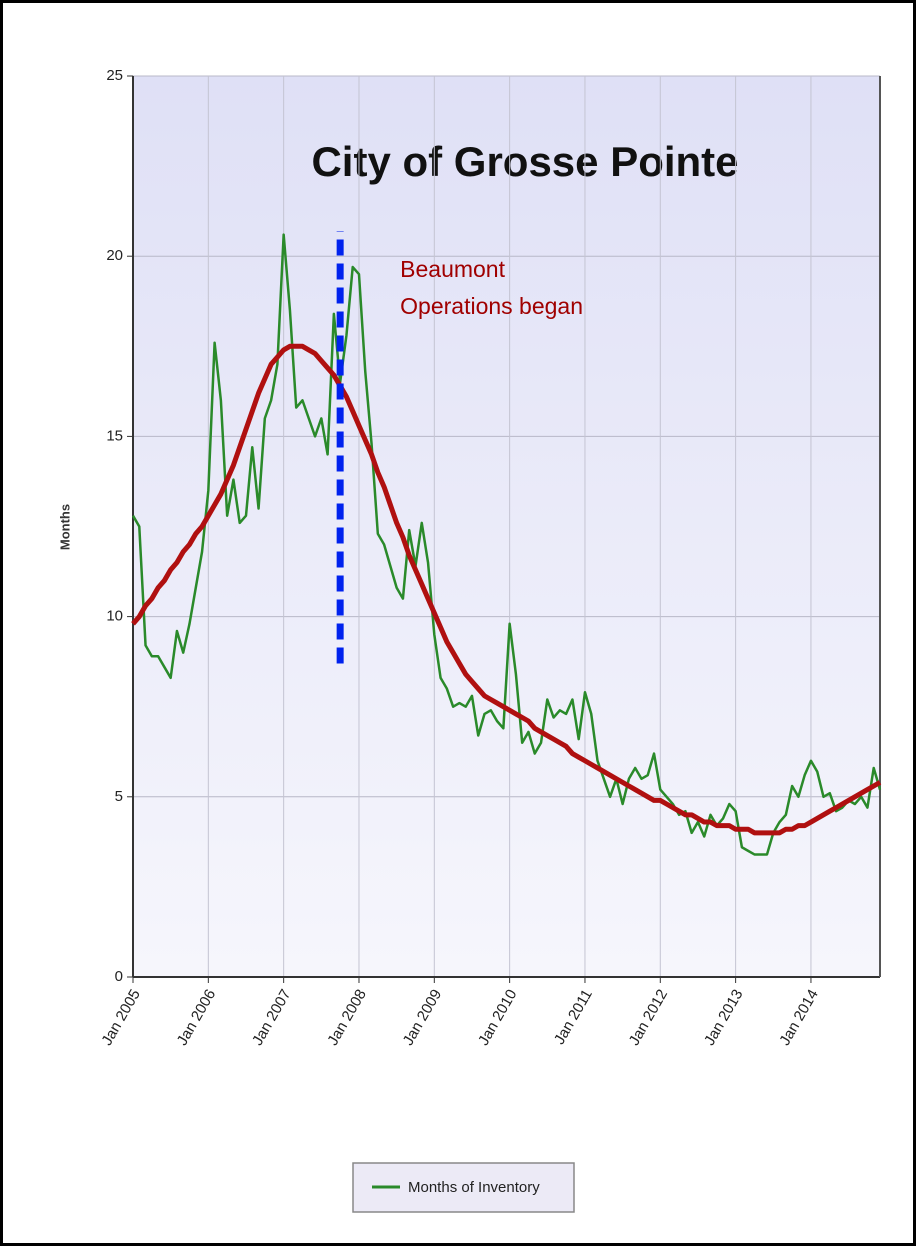 This screenshot has width=916, height=1246. What do you see at coordinates (114, 435) in the screenshot?
I see `y-tick-label: 15` at bounding box center [114, 435].